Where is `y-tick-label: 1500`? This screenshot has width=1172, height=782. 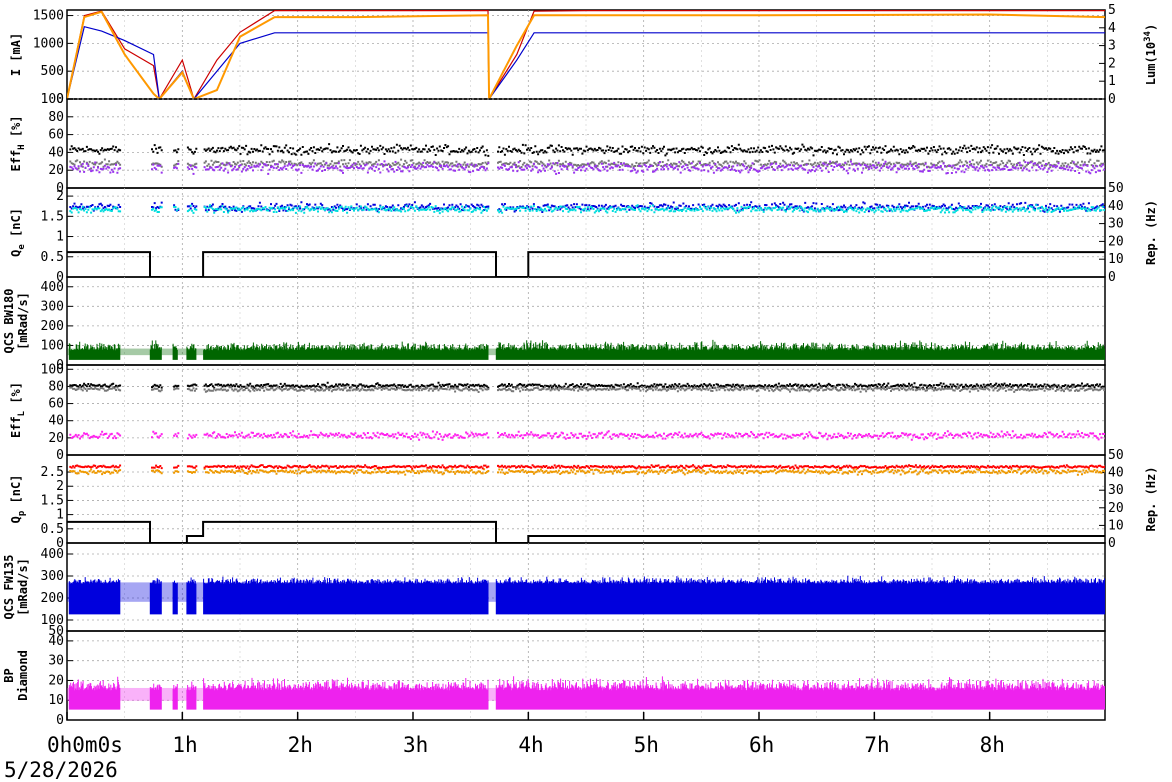
y-tick-label: 1500 is located at coordinates (48, 16).